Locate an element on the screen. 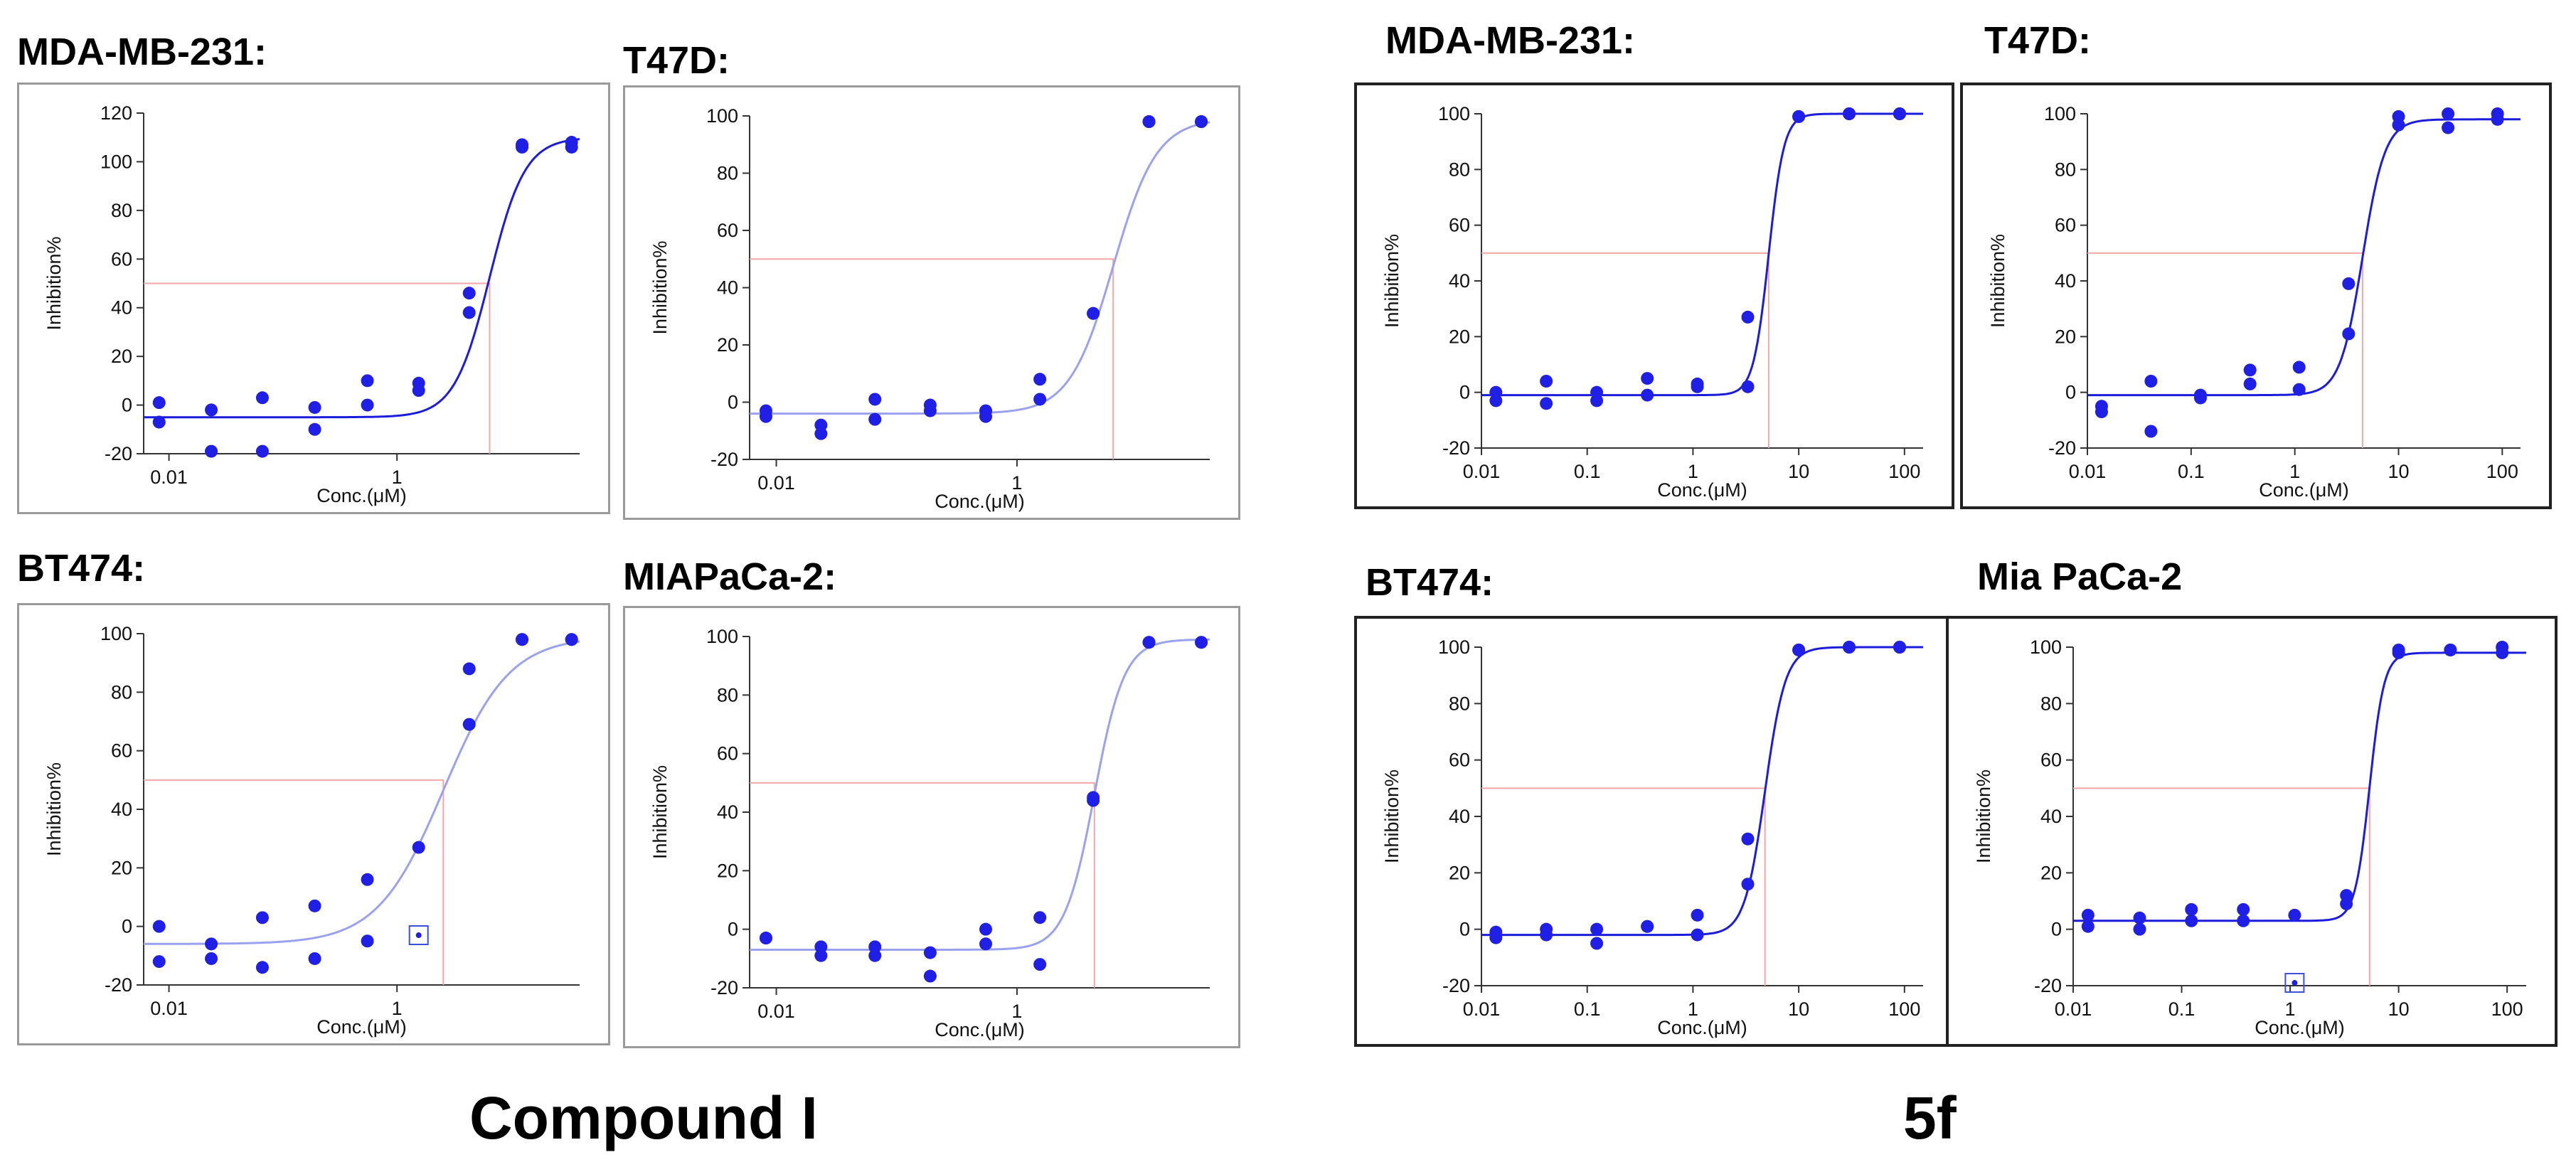 The height and width of the screenshot is (1172, 2576). axes-line is located at coordinates (2304, 281).